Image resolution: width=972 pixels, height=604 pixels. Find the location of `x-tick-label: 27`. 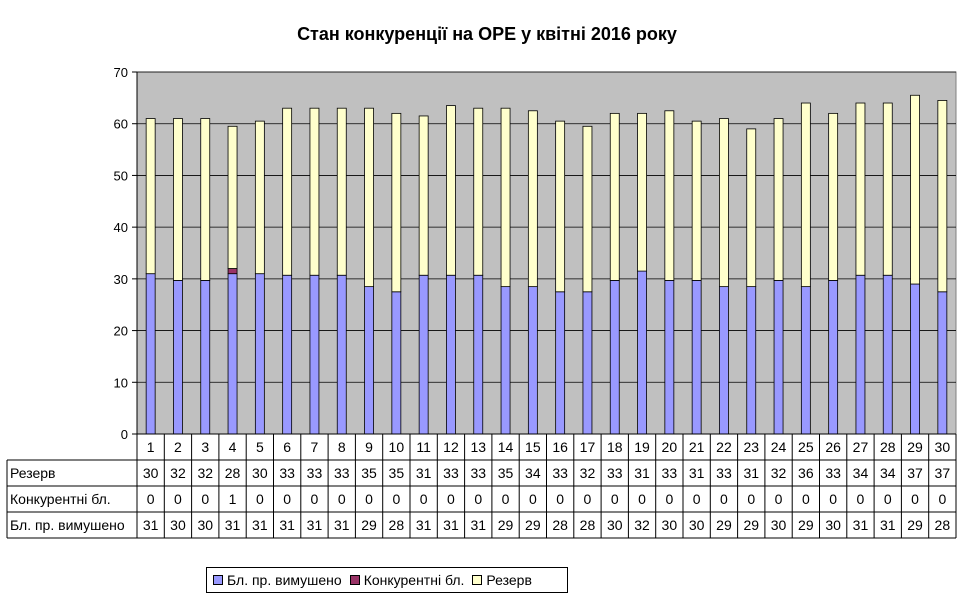

x-tick-label: 27 is located at coordinates (861, 447).